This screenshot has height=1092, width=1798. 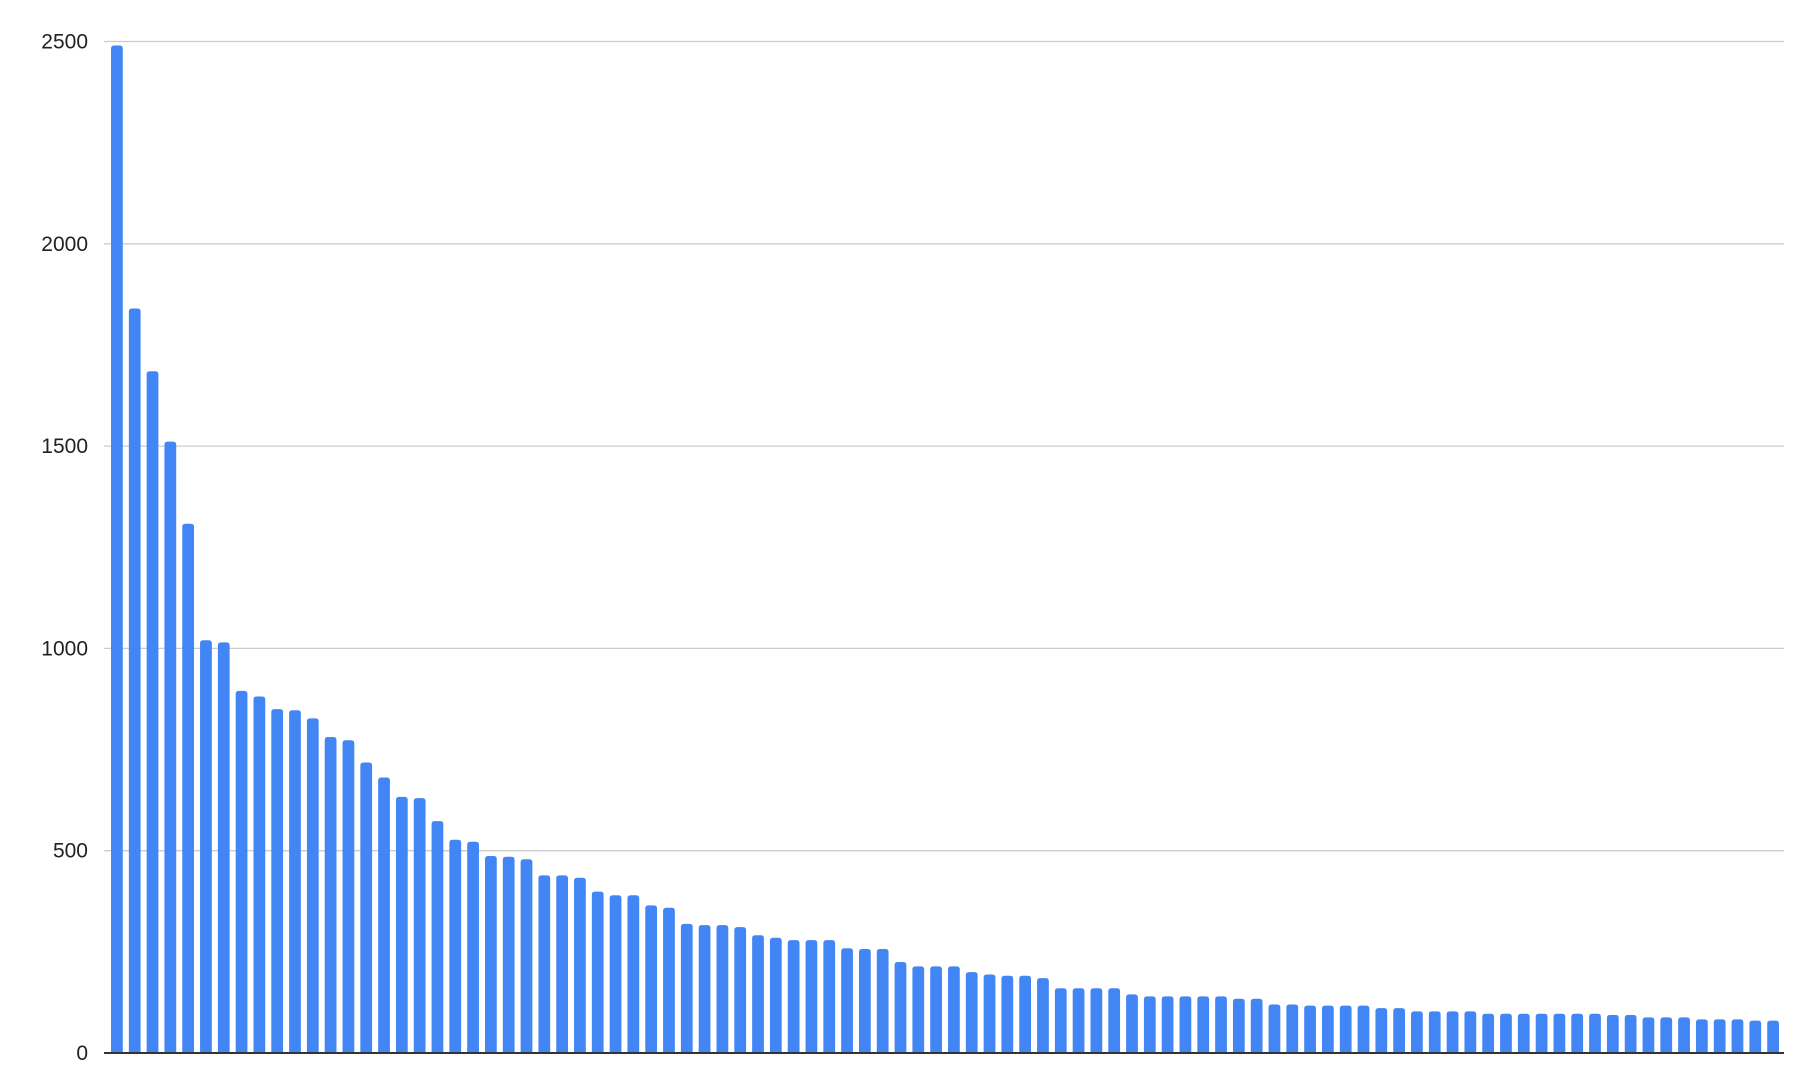 I want to click on y-tick-label: 0, so click(x=82, y=1053).